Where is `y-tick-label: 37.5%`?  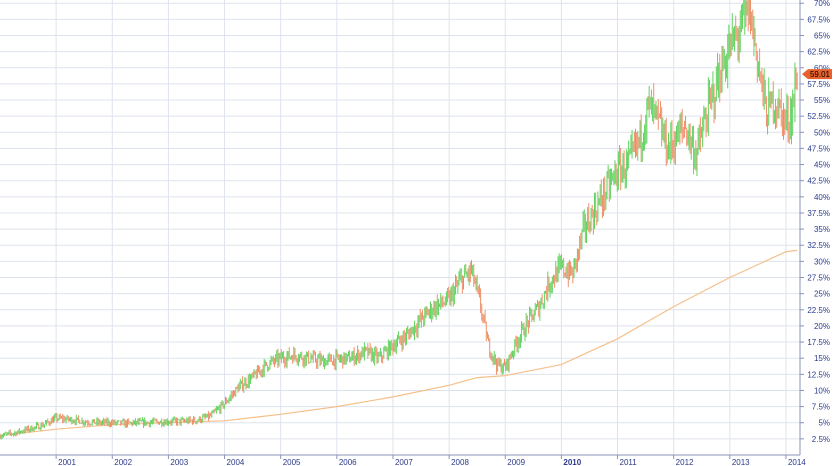
y-tick-label: 37.5% is located at coordinates (818, 213).